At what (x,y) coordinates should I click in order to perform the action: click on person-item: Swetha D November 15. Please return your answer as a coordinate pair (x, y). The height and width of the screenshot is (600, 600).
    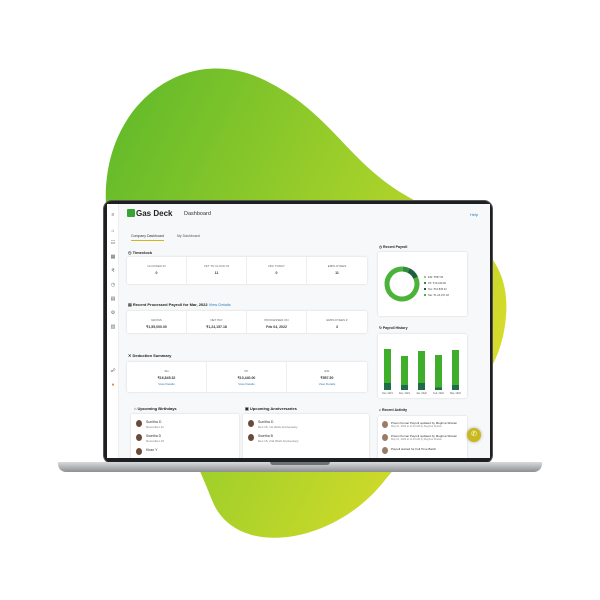
    Looking at the image, I should click on (191, 439).